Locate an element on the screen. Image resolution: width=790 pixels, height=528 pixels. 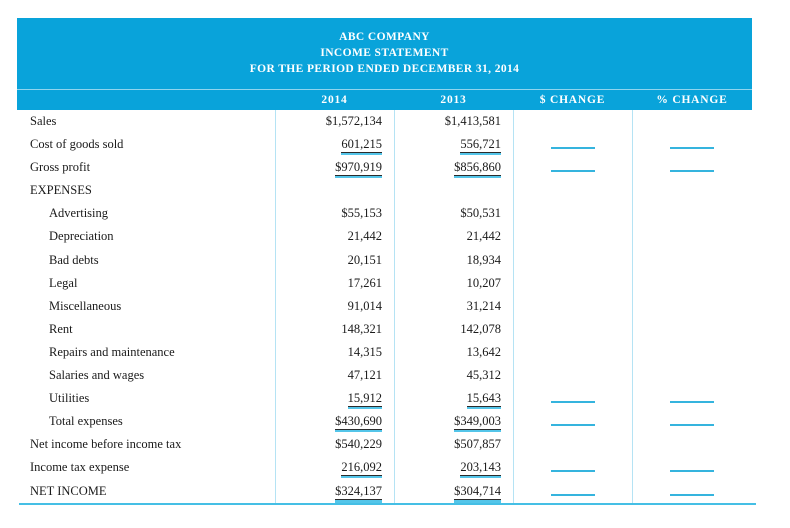
row-label: Legal is located at coordinates (63, 282).